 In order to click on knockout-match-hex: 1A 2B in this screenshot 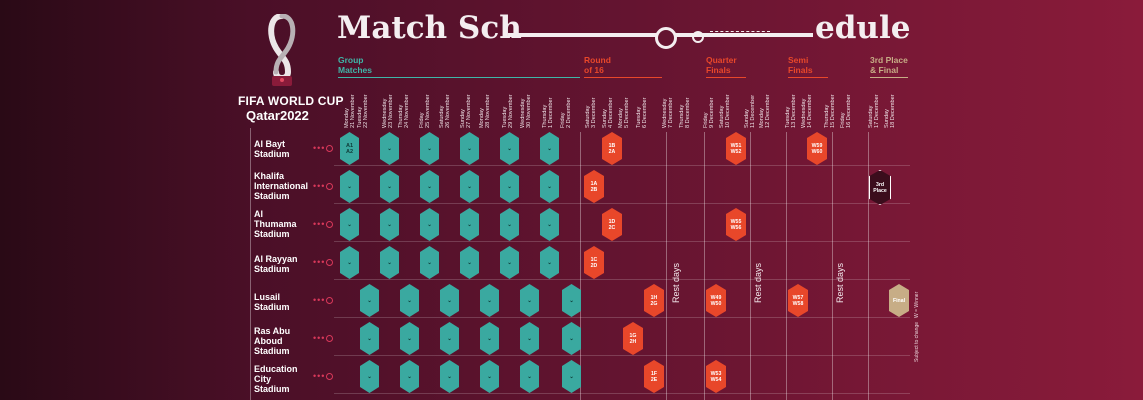, I will do `click(594, 186)`.